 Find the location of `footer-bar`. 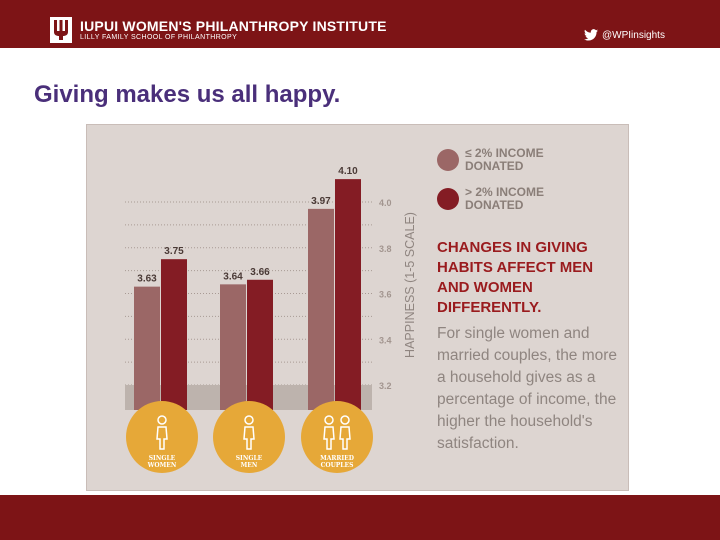

footer-bar is located at coordinates (360, 517).